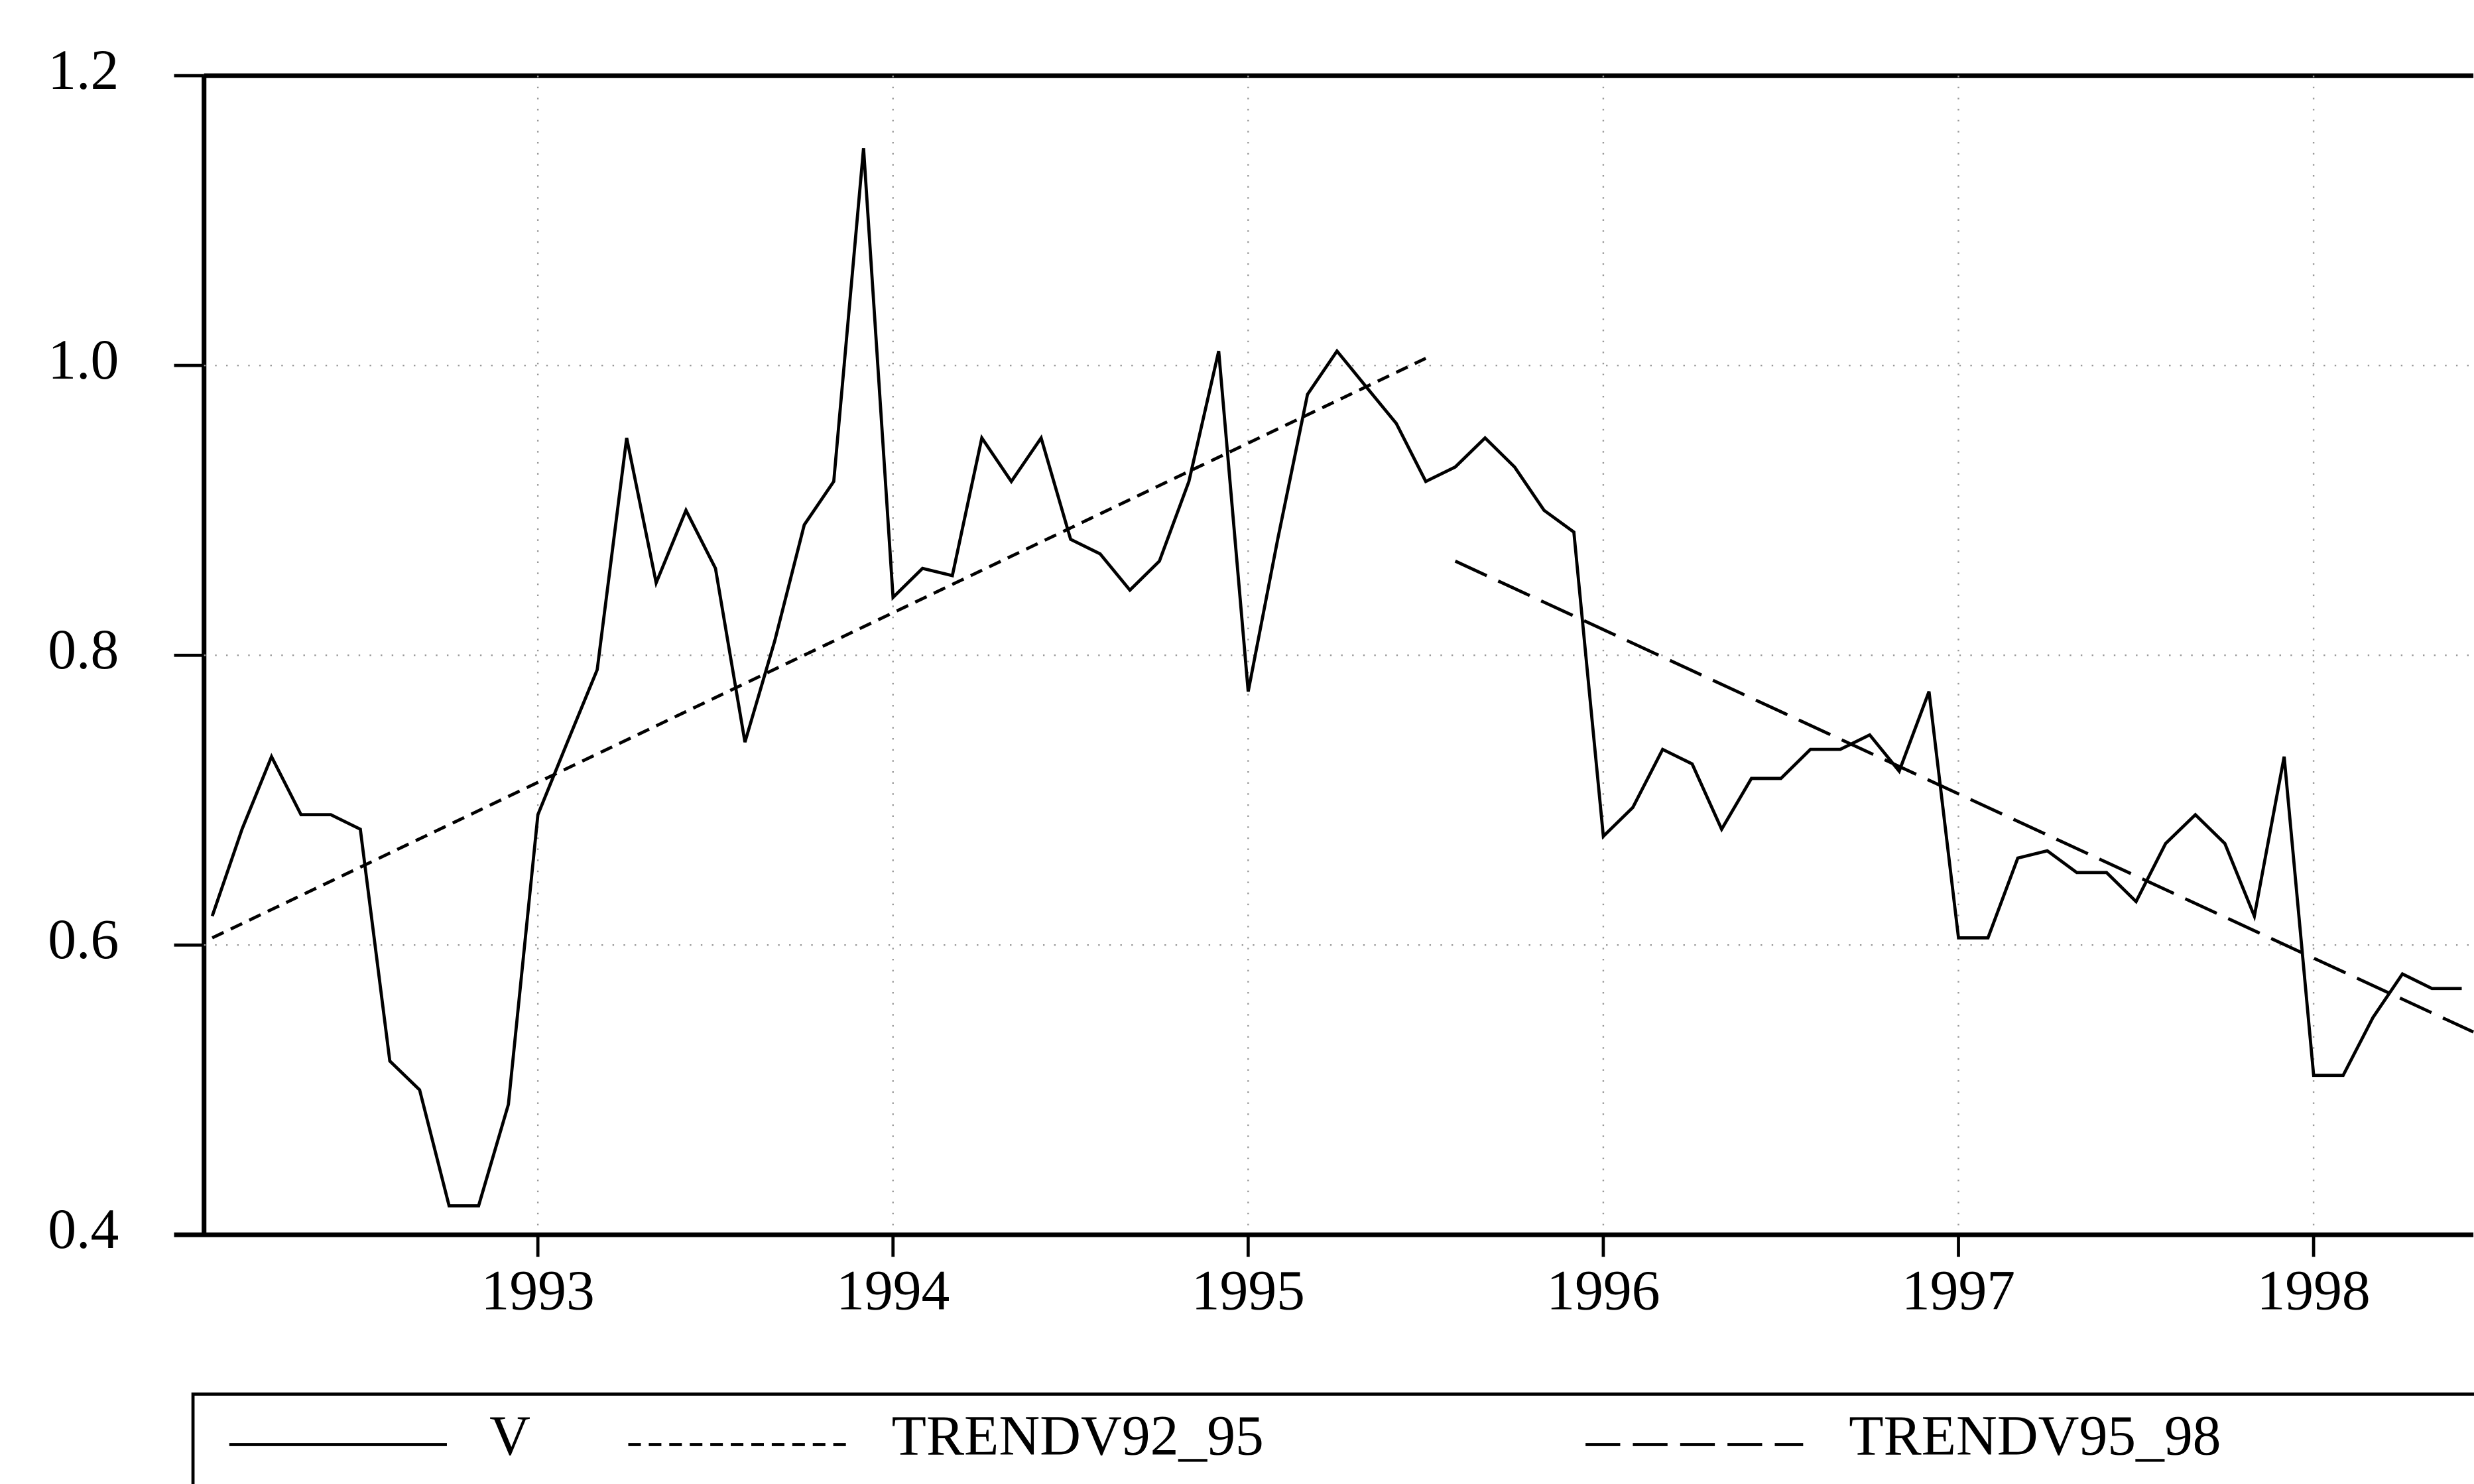 The height and width of the screenshot is (1484, 2474). What do you see at coordinates (2035, 1435) in the screenshot?
I see `legend-label: TRENDV95_98` at bounding box center [2035, 1435].